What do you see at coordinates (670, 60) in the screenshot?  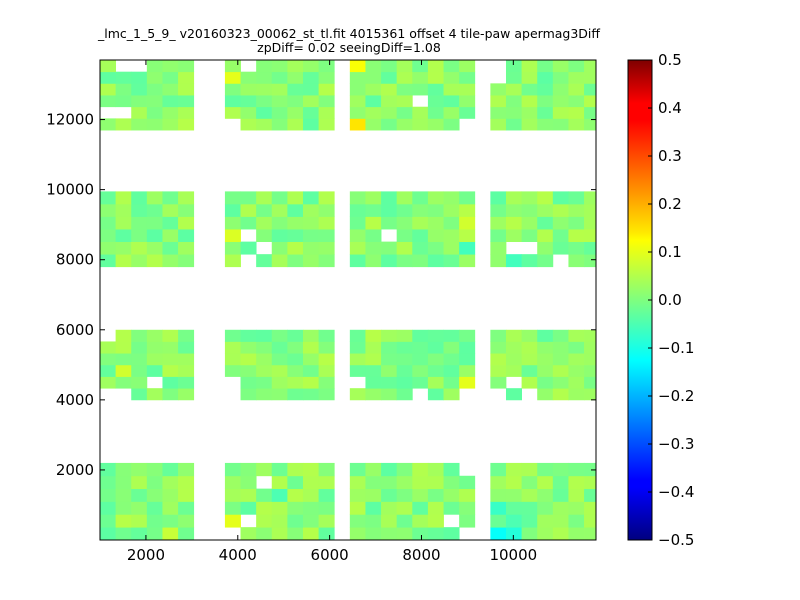 I see `colorbar-tick-label: 0.5` at bounding box center [670, 60].